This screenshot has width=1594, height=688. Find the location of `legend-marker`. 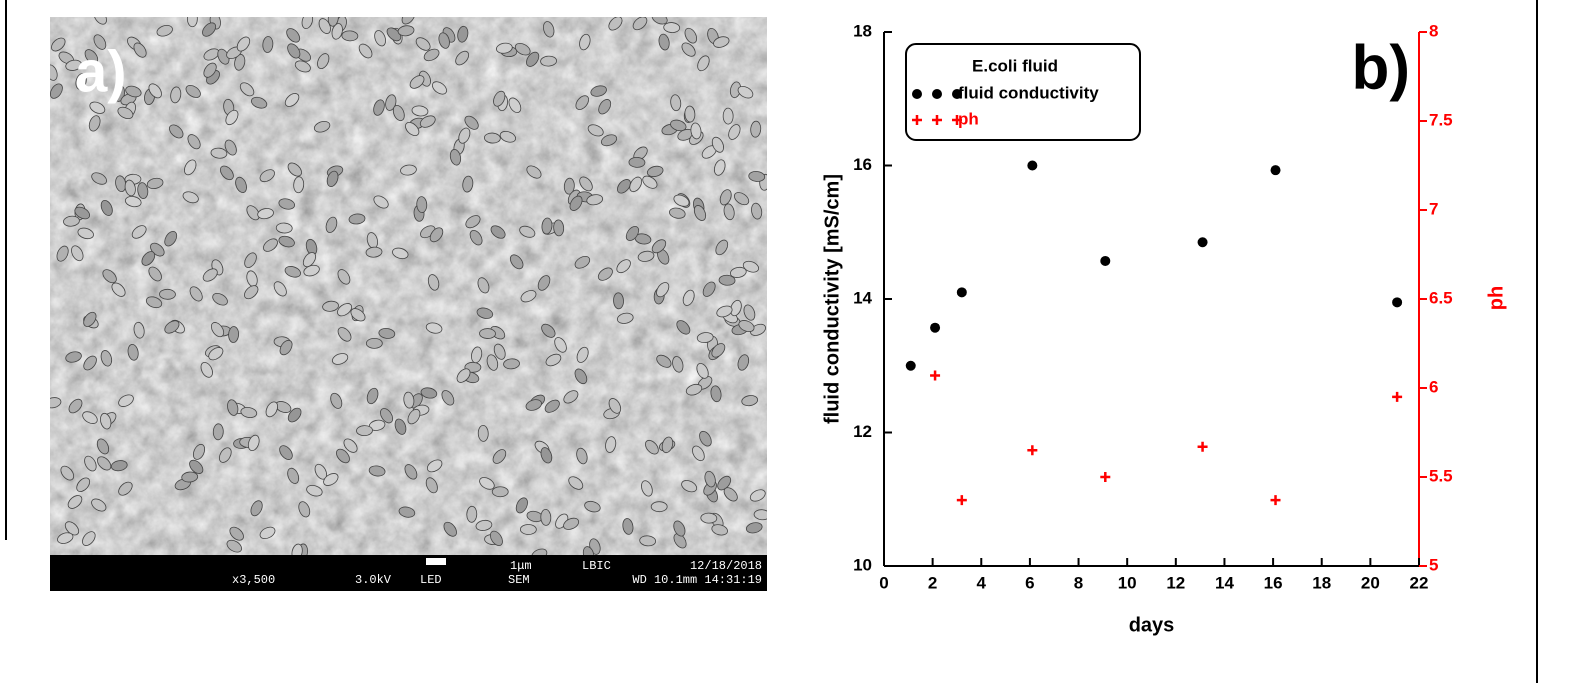

legend-marker is located at coordinates (917, 94).